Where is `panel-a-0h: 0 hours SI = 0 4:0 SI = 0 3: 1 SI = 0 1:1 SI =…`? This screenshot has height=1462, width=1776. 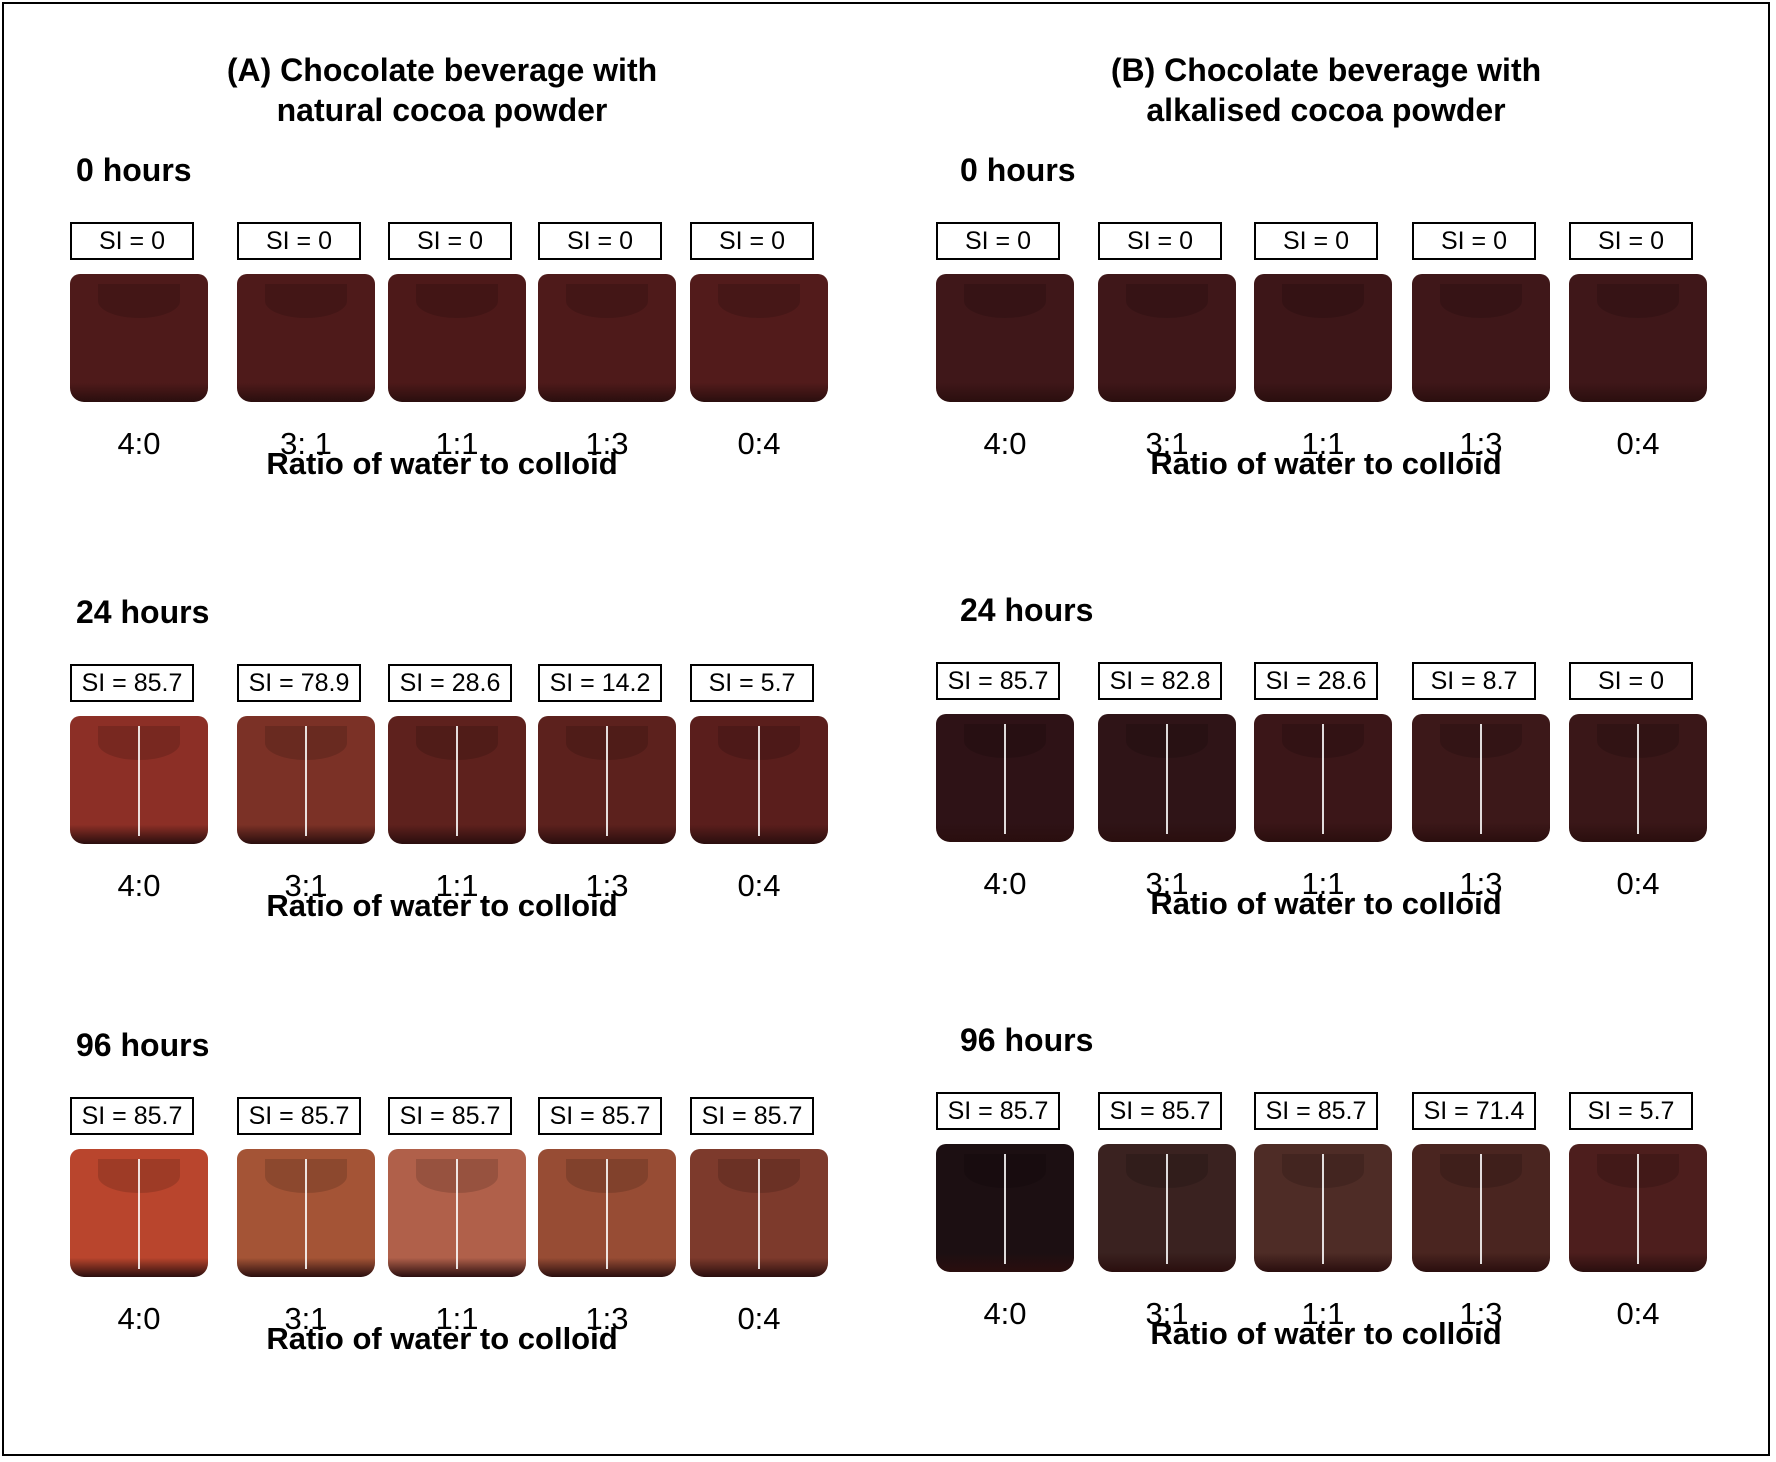 panel-a-0h: 0 hours SI = 0 4:0 SI = 0 3: 1 SI = 0 1:1 SI =… is located at coordinates (442, 350).